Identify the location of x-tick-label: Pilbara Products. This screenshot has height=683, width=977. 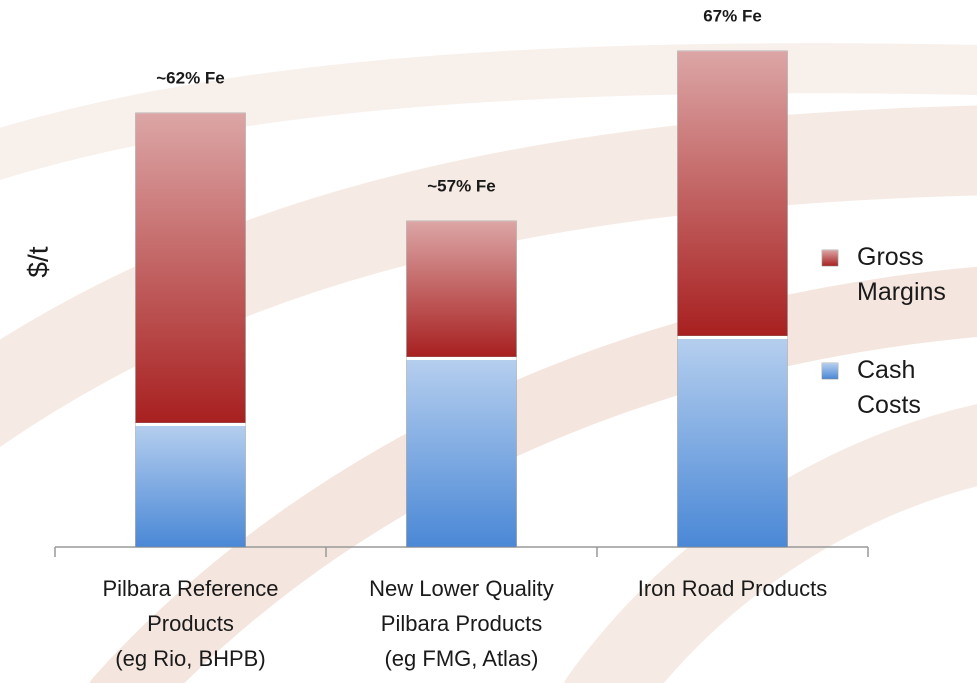
(461, 623).